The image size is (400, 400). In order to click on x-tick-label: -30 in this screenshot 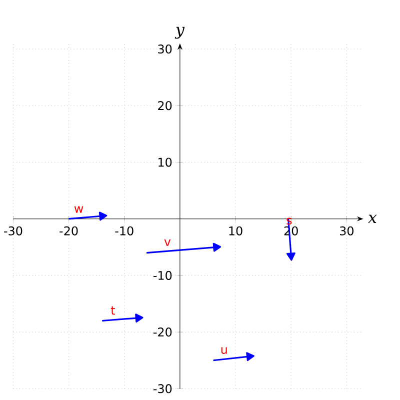, I will do `click(13, 231)`.